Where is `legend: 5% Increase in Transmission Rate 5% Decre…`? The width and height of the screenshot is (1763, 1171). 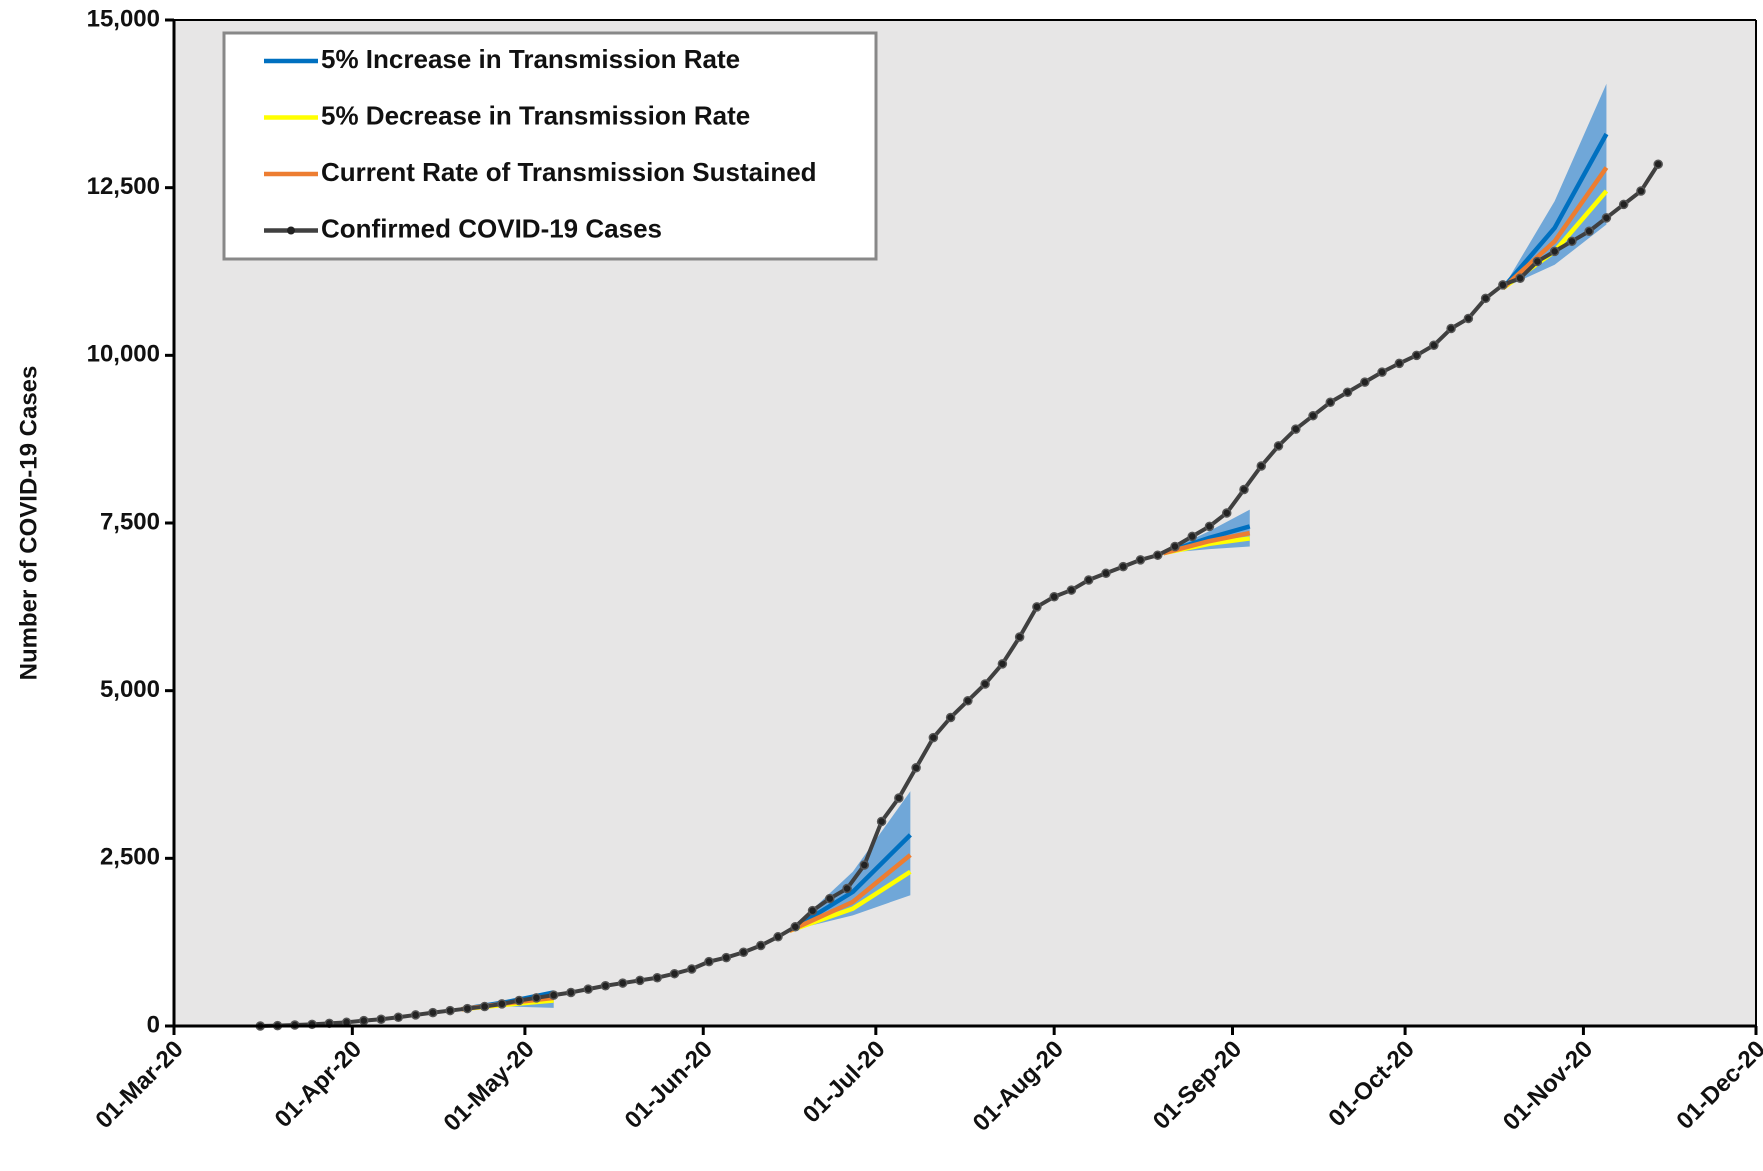
legend: 5% Increase in Transmission Rate 5% Decre… is located at coordinates (550, 146).